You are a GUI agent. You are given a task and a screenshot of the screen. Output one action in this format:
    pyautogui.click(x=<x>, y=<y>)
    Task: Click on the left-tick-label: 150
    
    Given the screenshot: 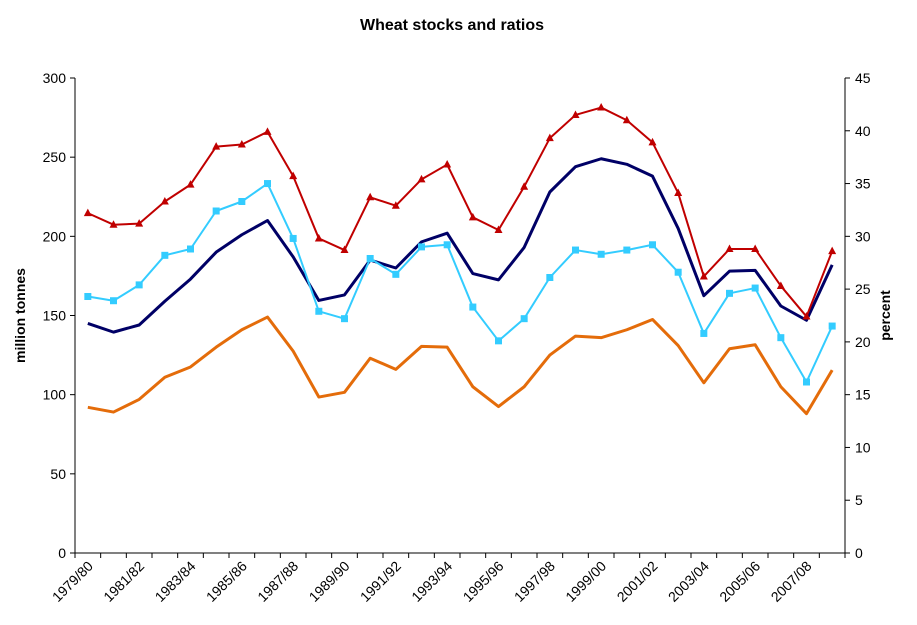 What is the action you would take?
    pyautogui.click(x=55, y=316)
    